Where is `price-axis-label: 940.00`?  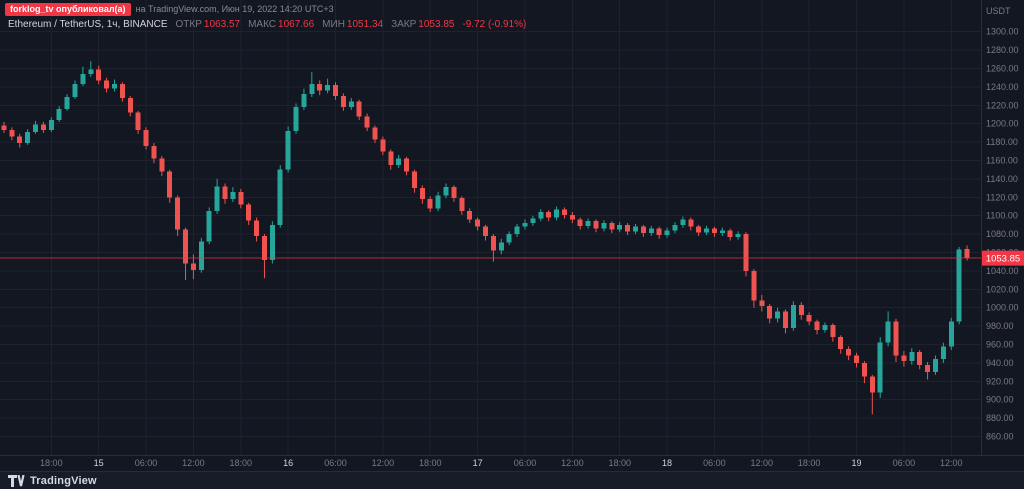
price-axis-label: 940.00 is located at coordinates (1000, 363).